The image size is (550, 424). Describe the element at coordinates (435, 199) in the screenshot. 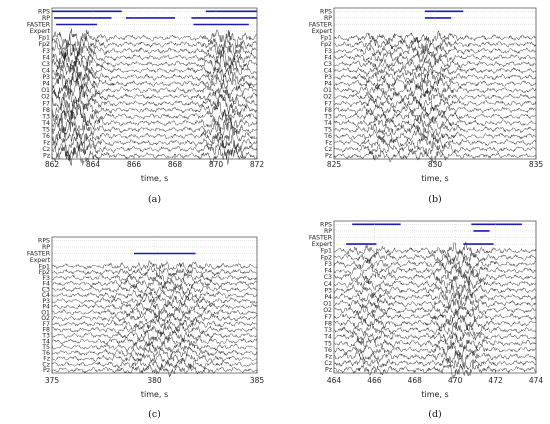

I see `panel-caption: (b)` at that location.